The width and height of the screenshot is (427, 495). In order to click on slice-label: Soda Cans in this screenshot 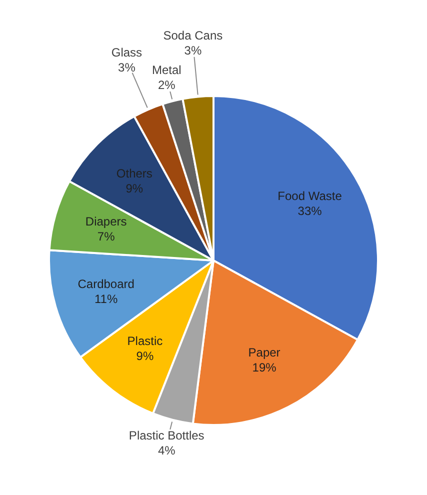, I will do `click(193, 35)`.